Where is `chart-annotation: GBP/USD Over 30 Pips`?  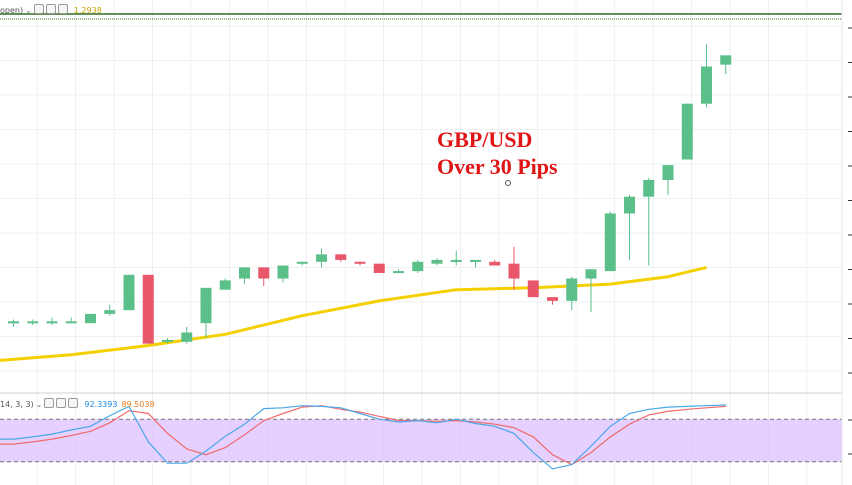 chart-annotation: GBP/USD Over 30 Pips is located at coordinates (497, 153).